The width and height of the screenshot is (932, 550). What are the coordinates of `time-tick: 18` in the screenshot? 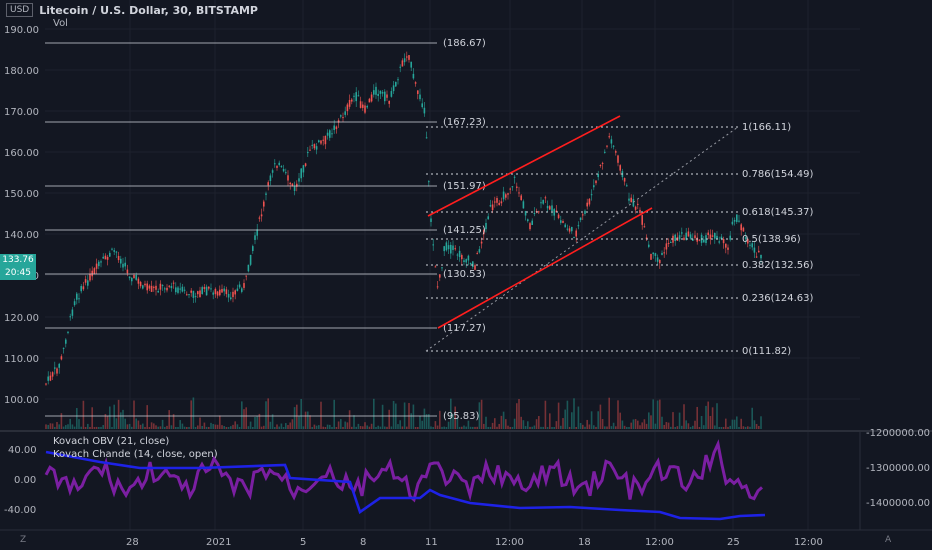 It's located at (584, 542).